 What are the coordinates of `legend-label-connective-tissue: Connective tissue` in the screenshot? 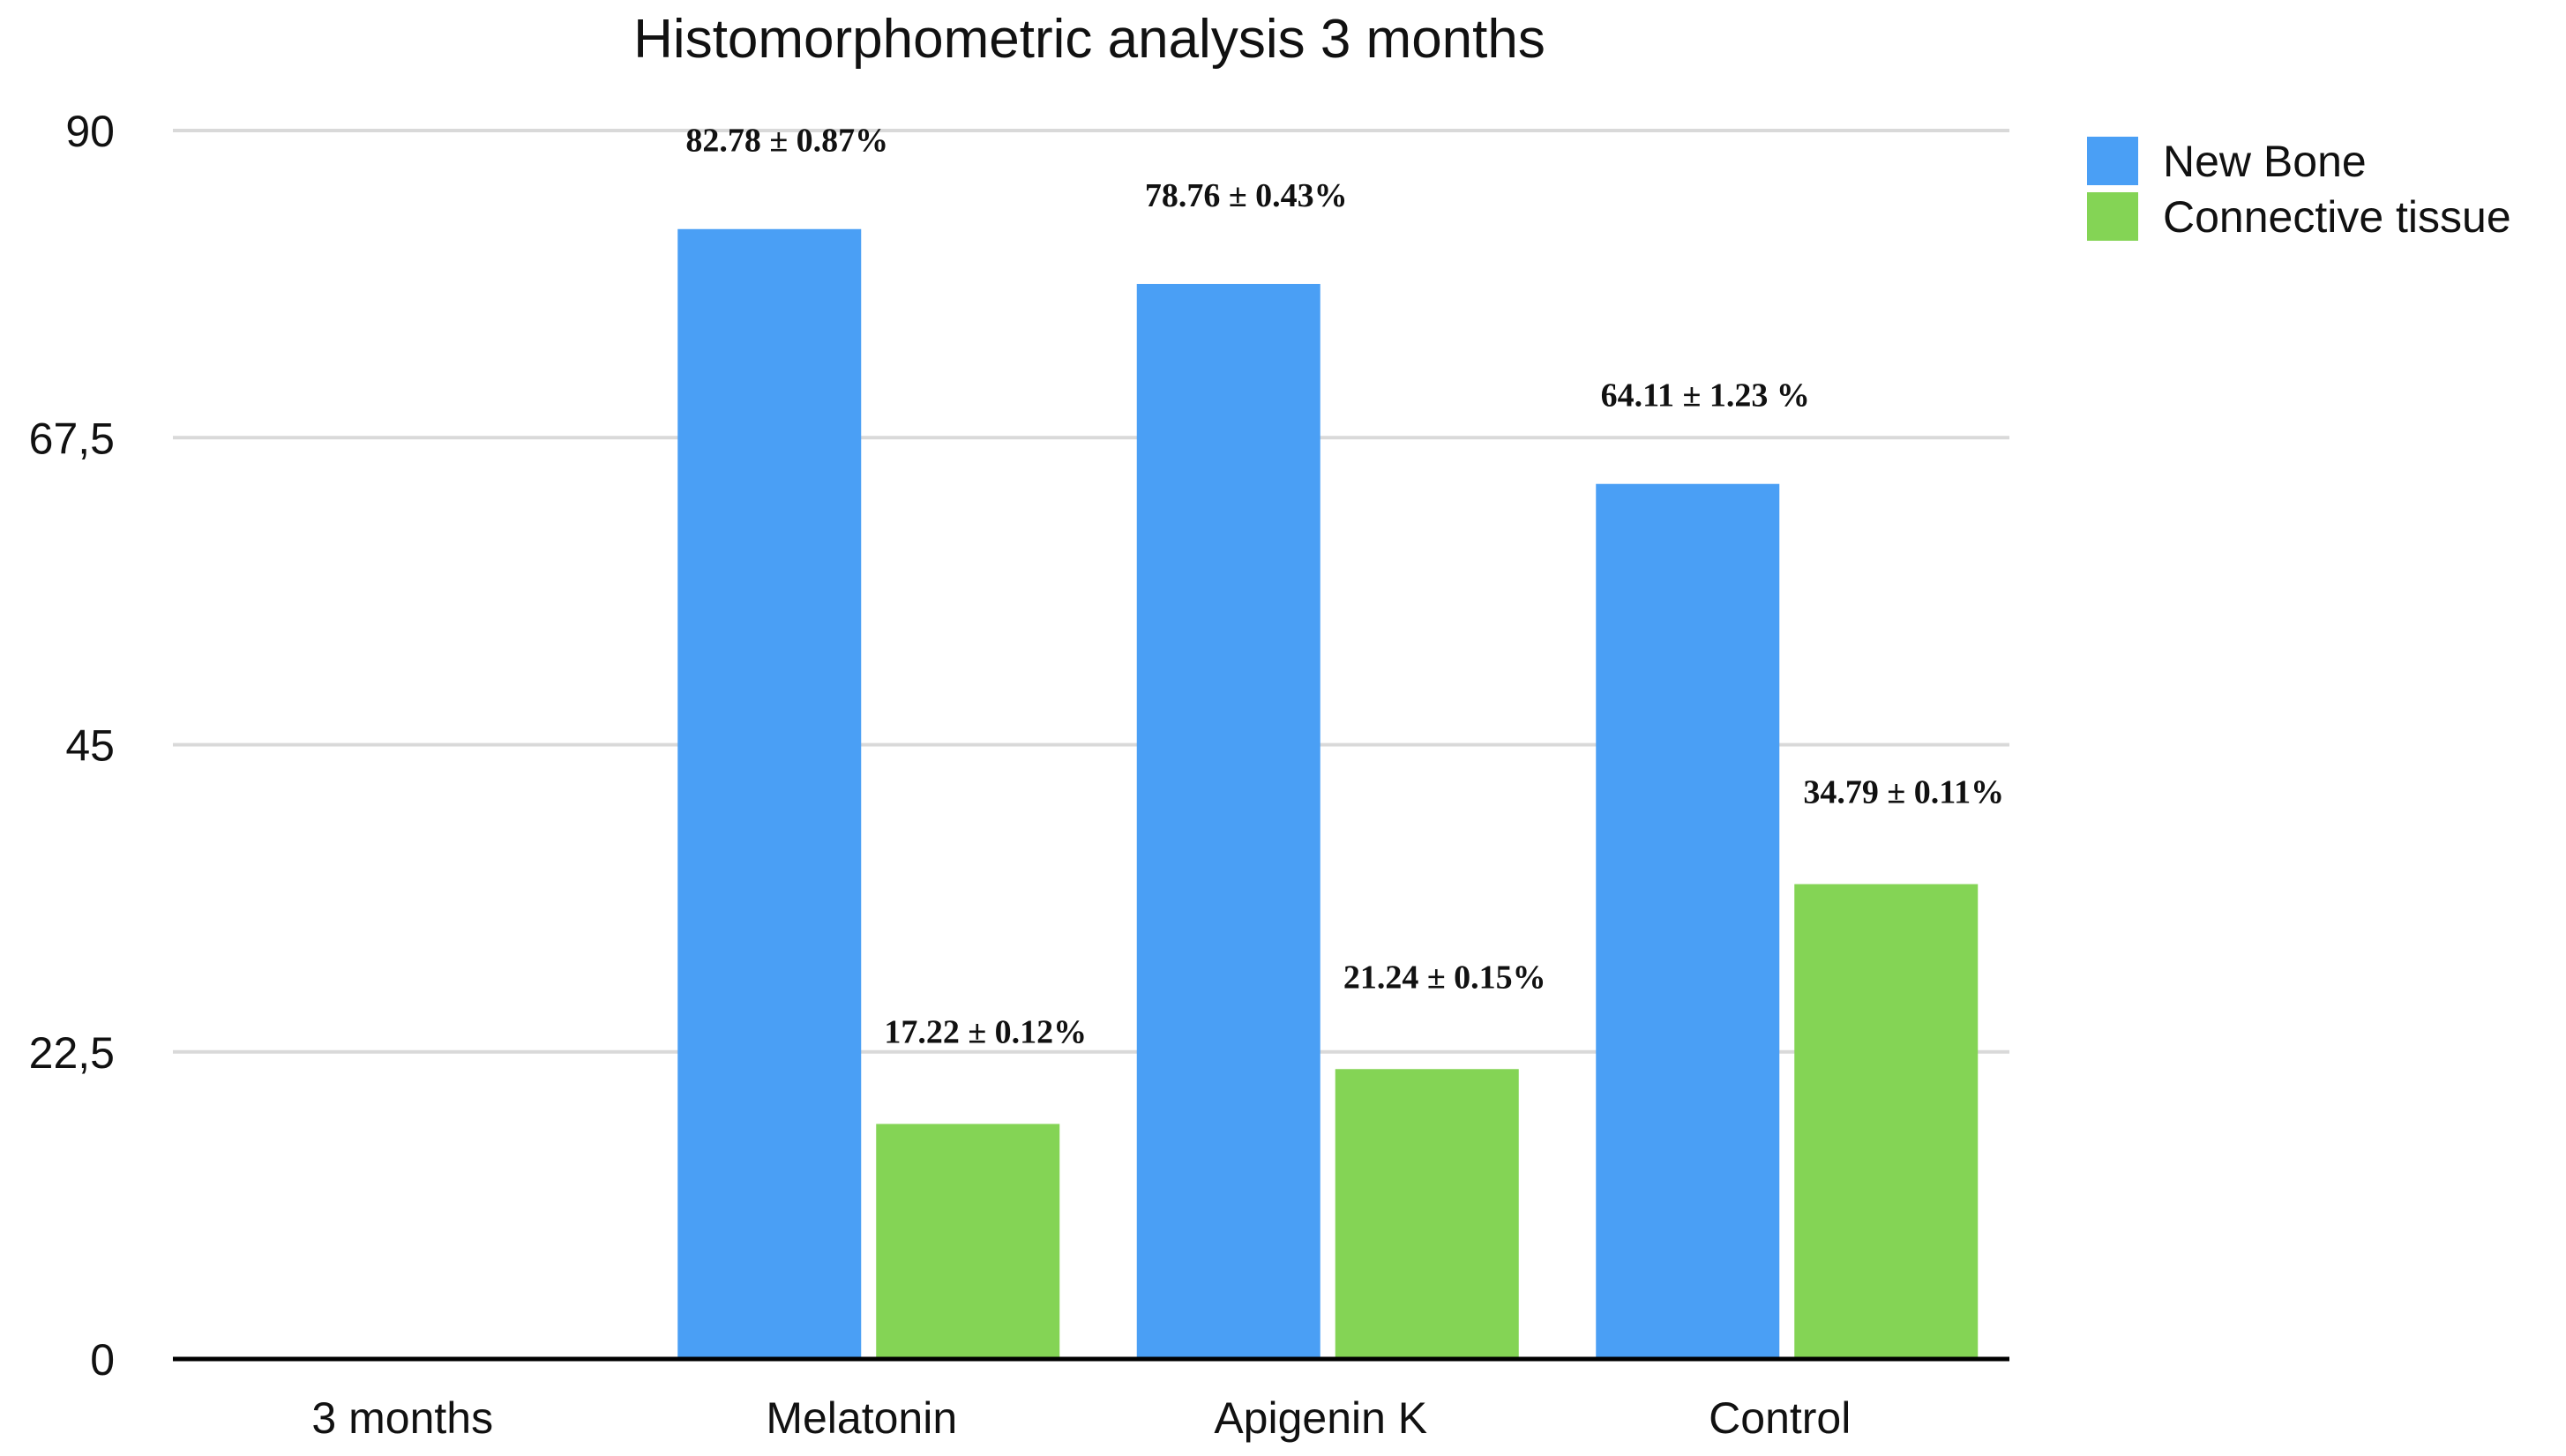 It's located at (2337, 217).